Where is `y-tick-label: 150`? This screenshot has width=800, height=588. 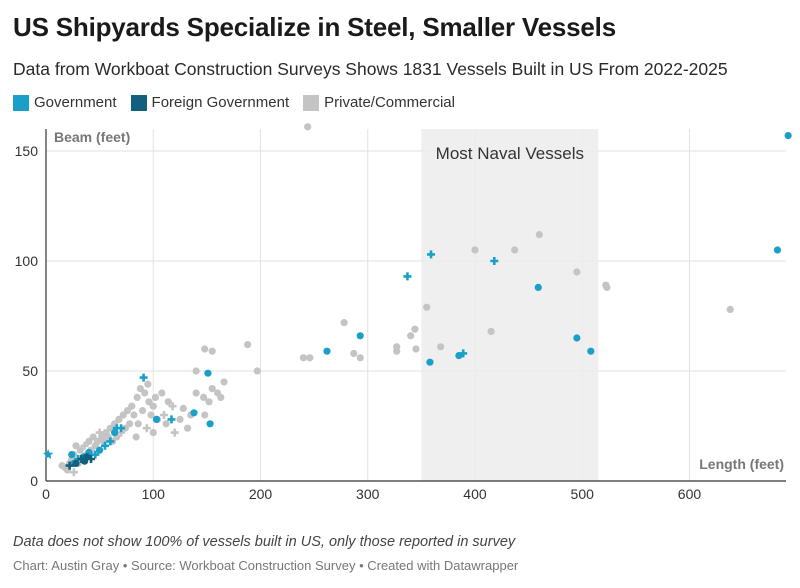 y-tick-label: 150 is located at coordinates (27, 151).